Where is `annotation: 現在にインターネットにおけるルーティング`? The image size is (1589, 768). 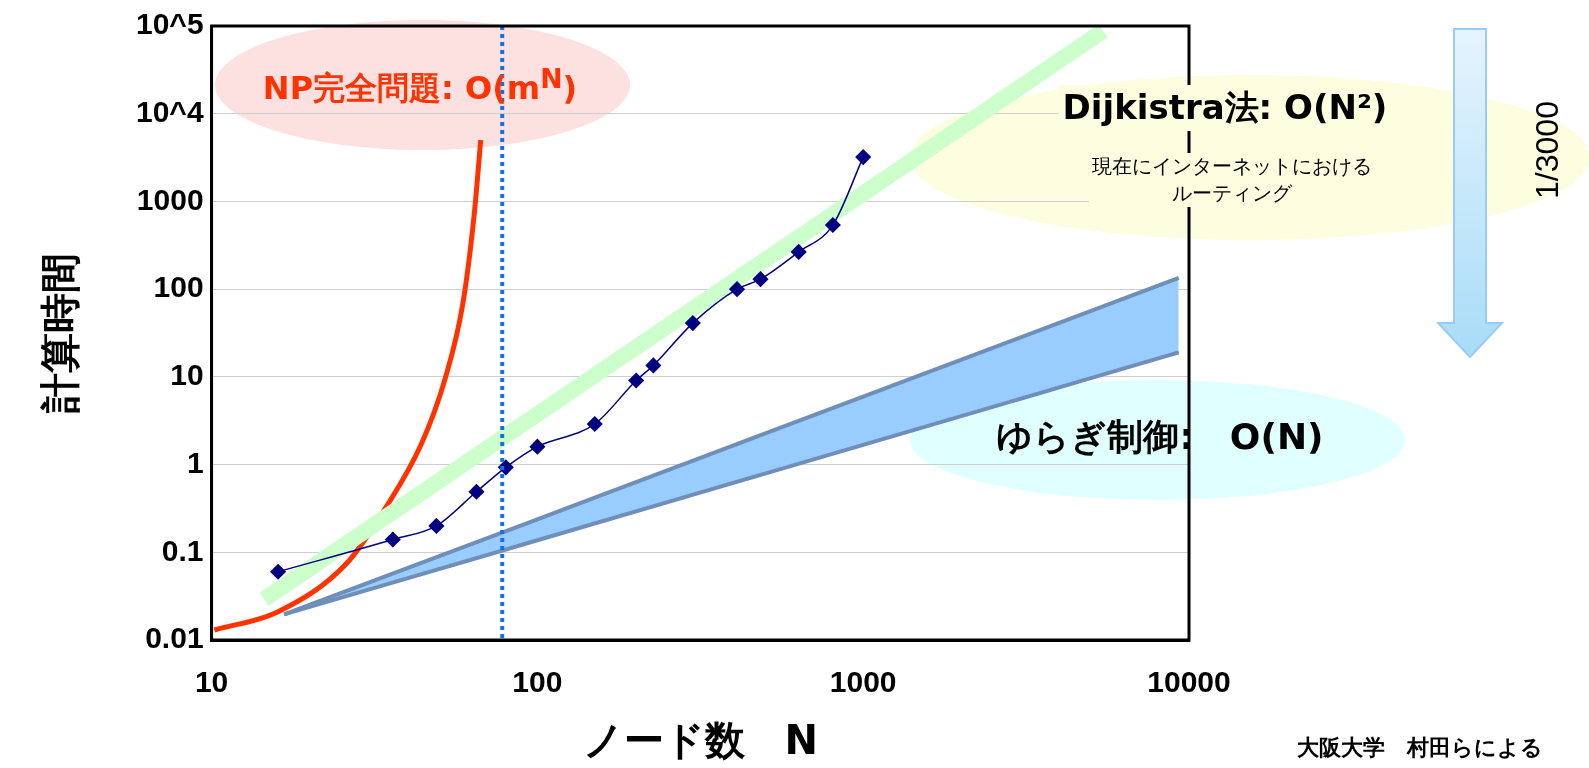
annotation: 現在にインターネットにおけるルーティング is located at coordinates (1232, 180).